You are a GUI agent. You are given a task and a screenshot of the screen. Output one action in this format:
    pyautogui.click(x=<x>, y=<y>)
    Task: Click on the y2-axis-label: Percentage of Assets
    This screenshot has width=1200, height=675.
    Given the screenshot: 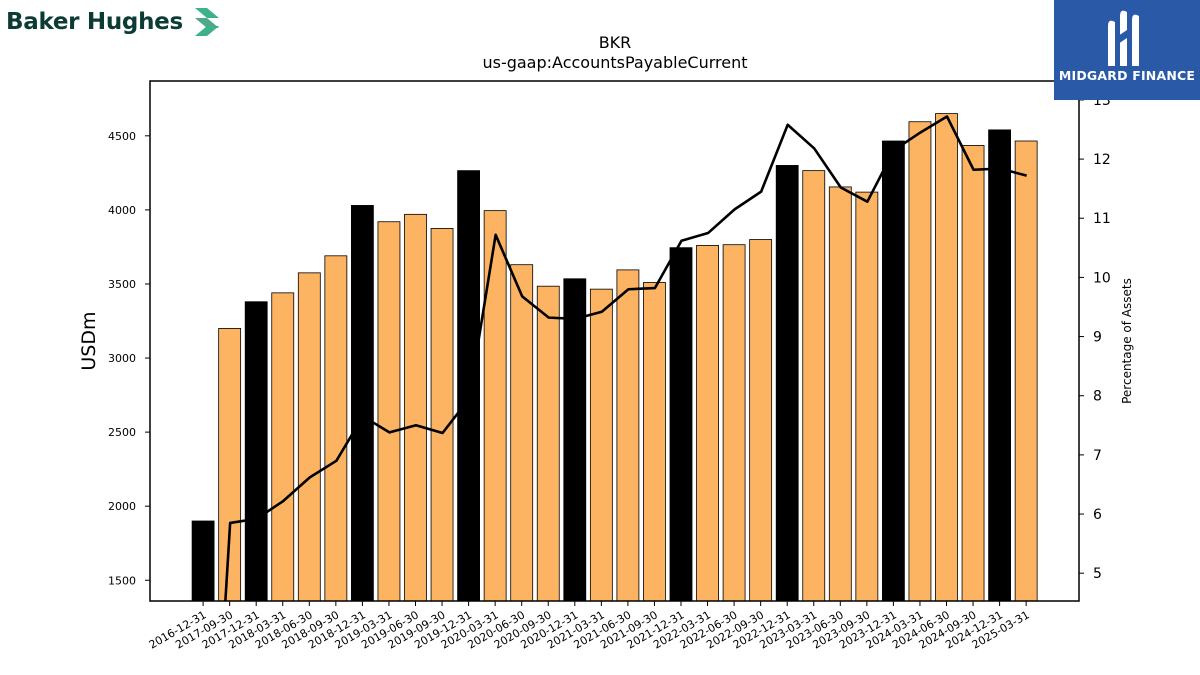 What is the action you would take?
    pyautogui.click(x=1127, y=341)
    